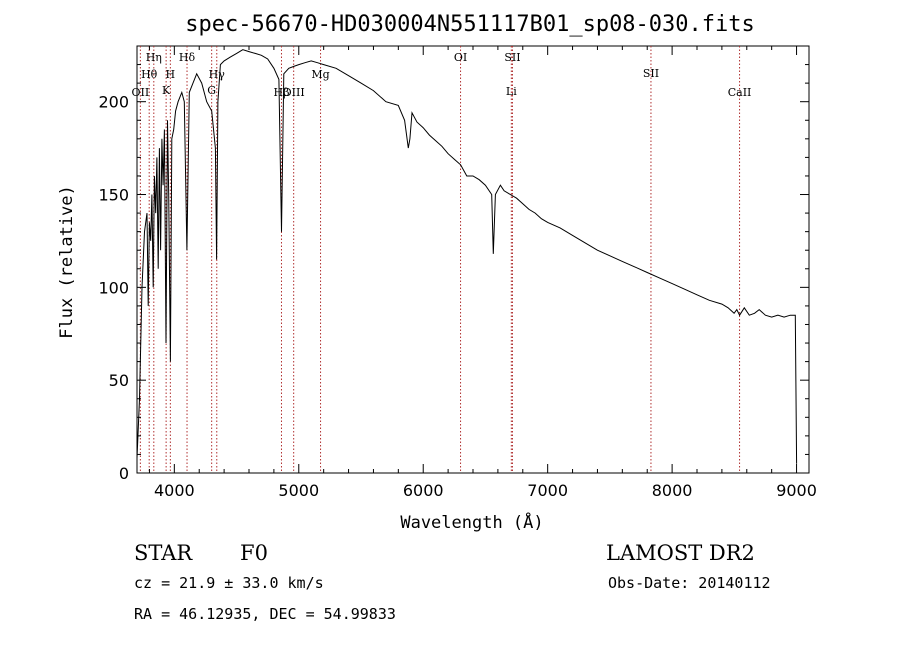 The width and height of the screenshot is (900, 649). Describe the element at coordinates (163, 553) in the screenshot. I see `object-type: STAR` at that location.